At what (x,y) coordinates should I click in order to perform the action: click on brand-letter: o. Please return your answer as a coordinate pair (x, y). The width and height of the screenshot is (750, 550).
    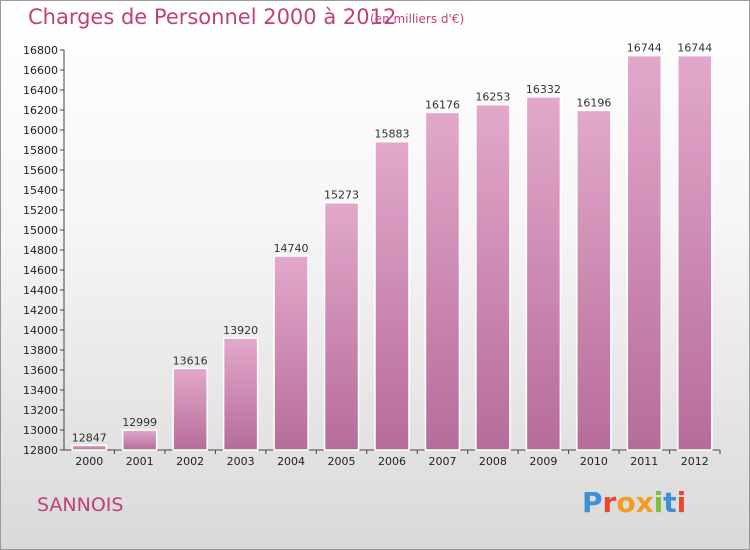
    Looking at the image, I should click on (626, 502).